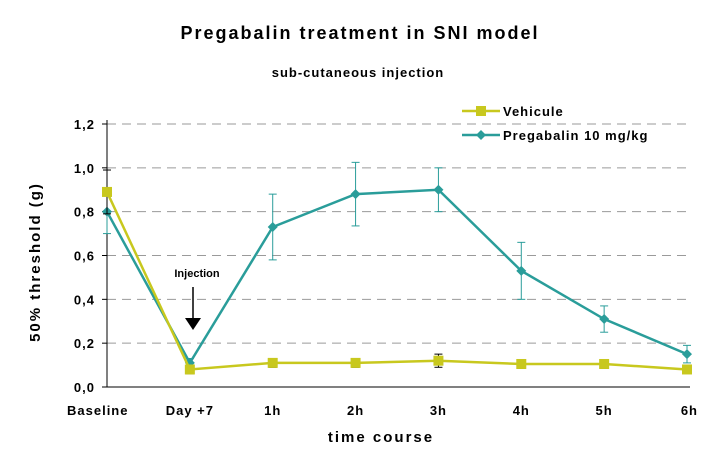 This screenshot has width=720, height=450. I want to click on y-tick-labels: 0,0 0,2 0,4 0,6 0,8 1,0 1,2, so click(84, 256).